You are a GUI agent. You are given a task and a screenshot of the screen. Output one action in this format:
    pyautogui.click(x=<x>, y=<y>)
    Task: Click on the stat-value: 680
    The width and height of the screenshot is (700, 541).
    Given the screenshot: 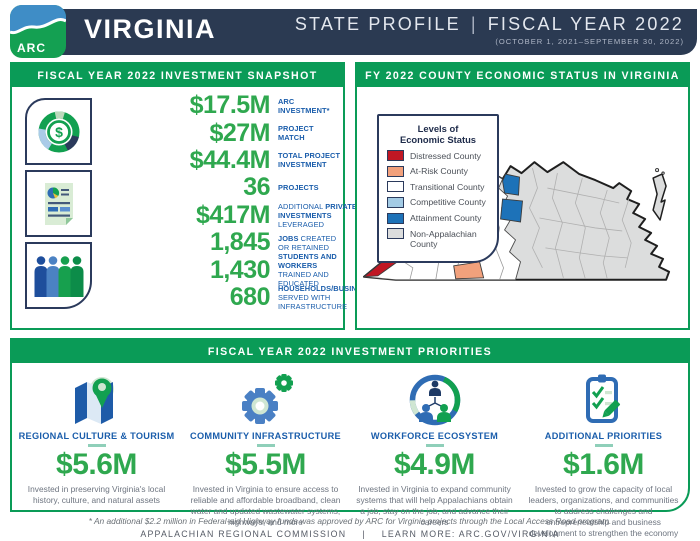 What is the action you would take?
    pyautogui.click(x=250, y=296)
    